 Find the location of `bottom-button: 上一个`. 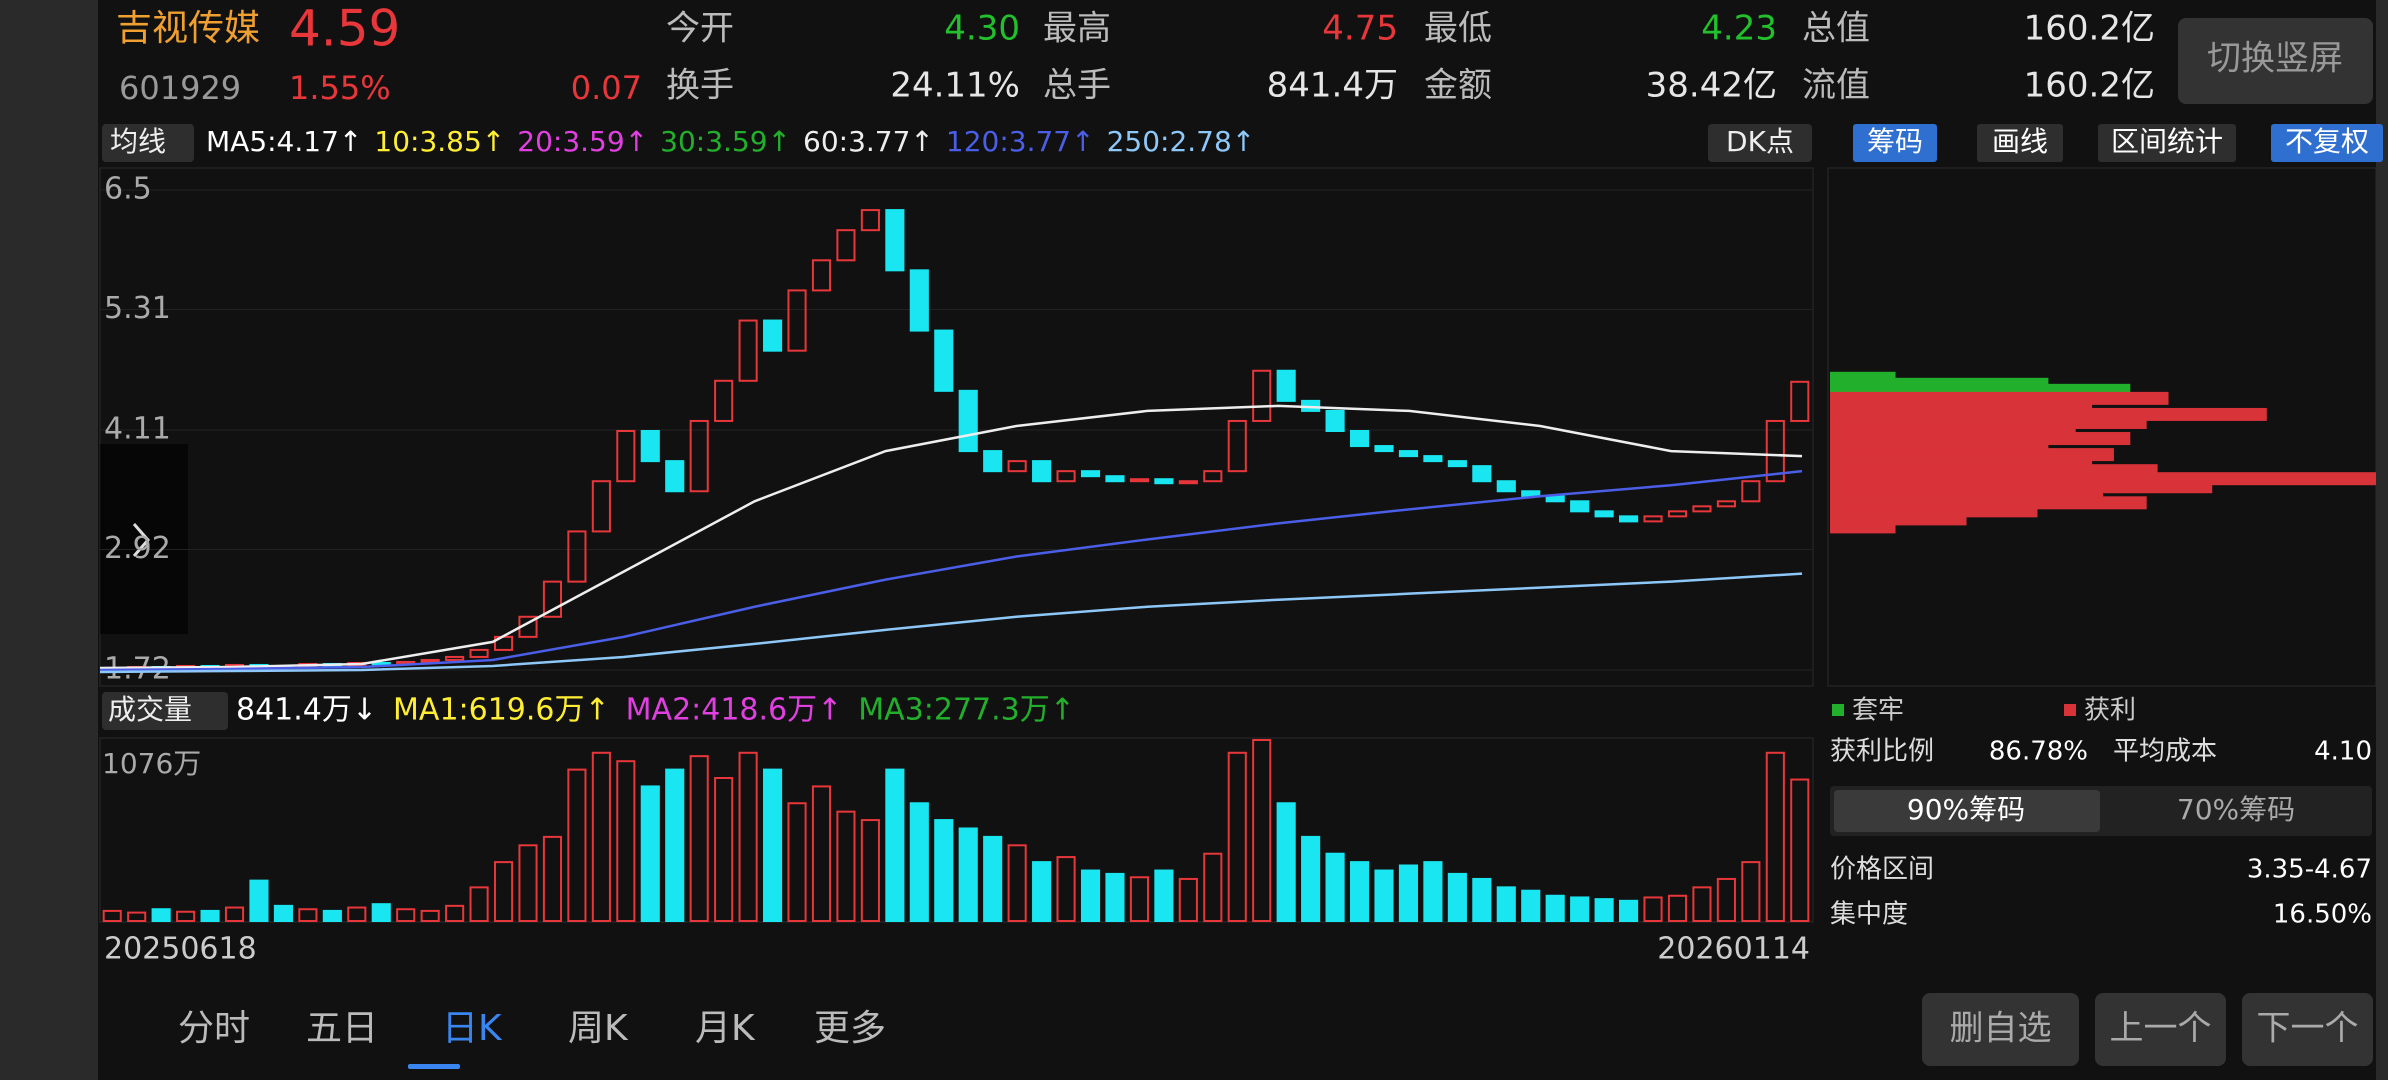

bottom-button: 上一个 is located at coordinates (2161, 1029).